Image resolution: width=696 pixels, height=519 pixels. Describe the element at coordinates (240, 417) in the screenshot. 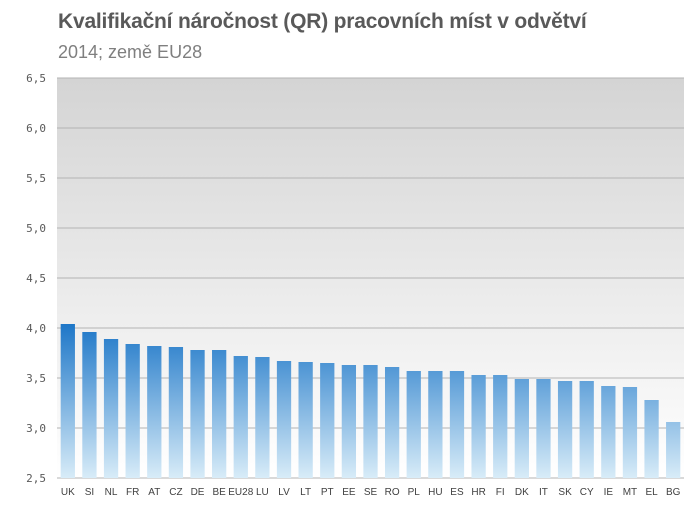

I see `bar-eu28` at that location.